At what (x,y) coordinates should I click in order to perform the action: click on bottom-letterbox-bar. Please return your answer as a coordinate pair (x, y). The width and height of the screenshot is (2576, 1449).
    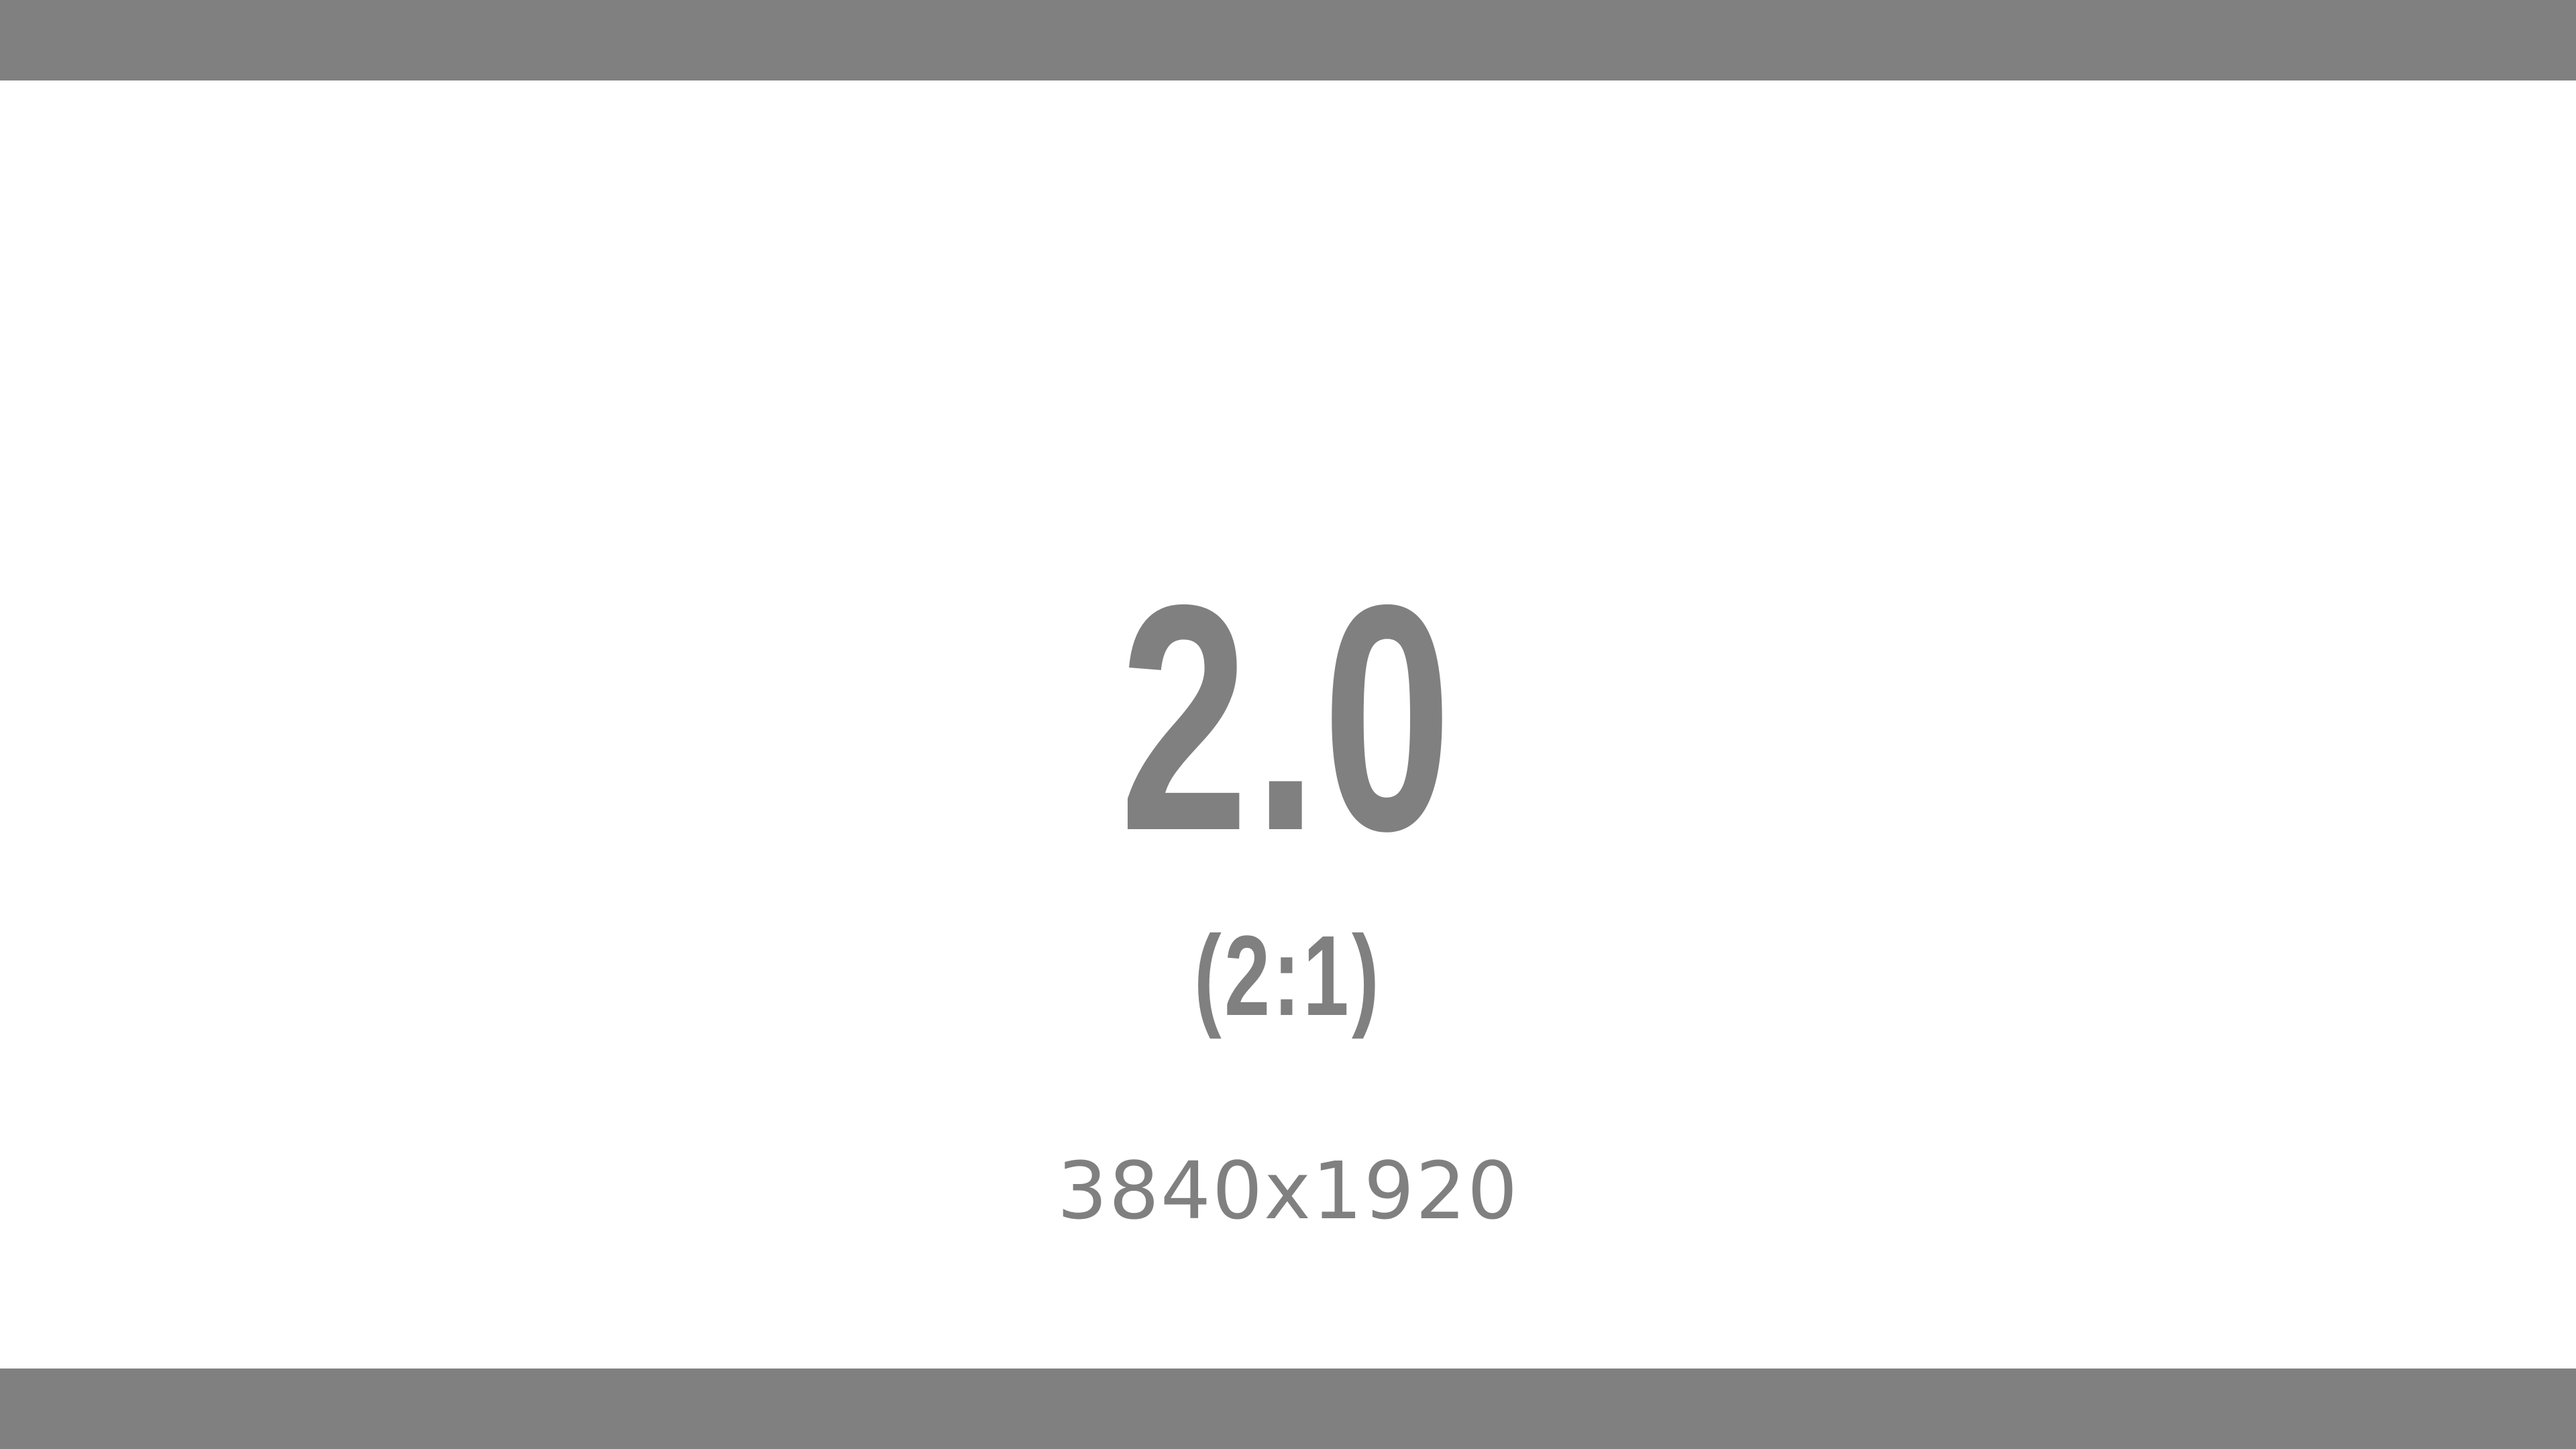
    Looking at the image, I should click on (1288, 1408).